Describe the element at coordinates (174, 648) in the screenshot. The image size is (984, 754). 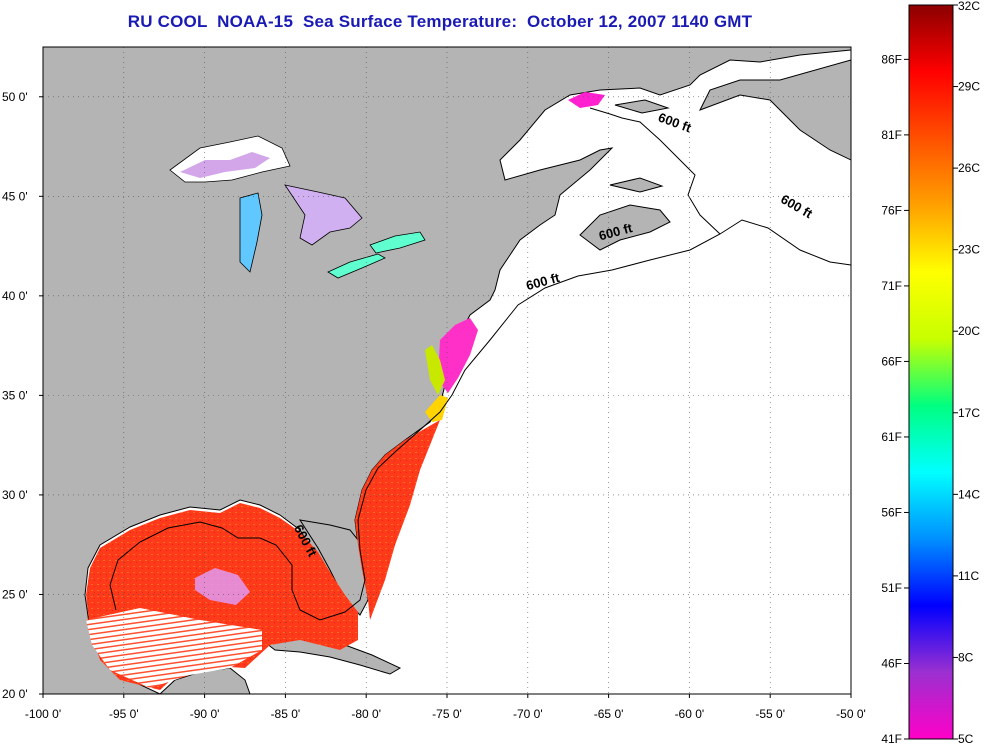
I see `sst-southern-gulf-swath` at that location.